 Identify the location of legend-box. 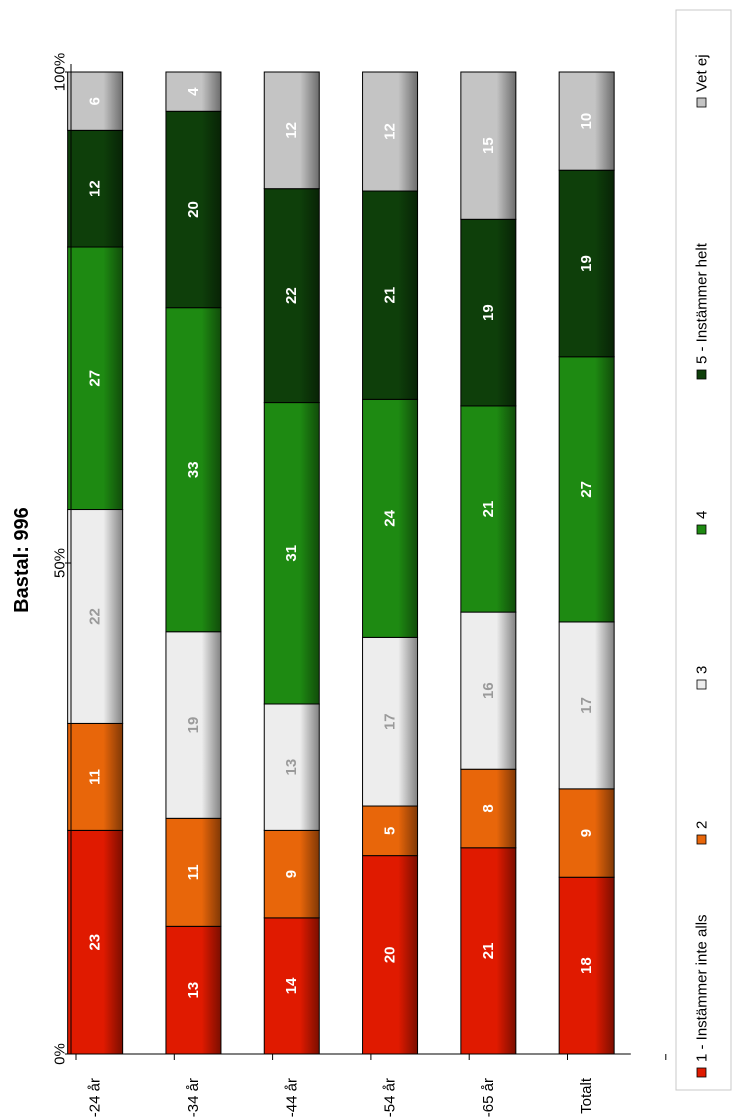
(703, 550).